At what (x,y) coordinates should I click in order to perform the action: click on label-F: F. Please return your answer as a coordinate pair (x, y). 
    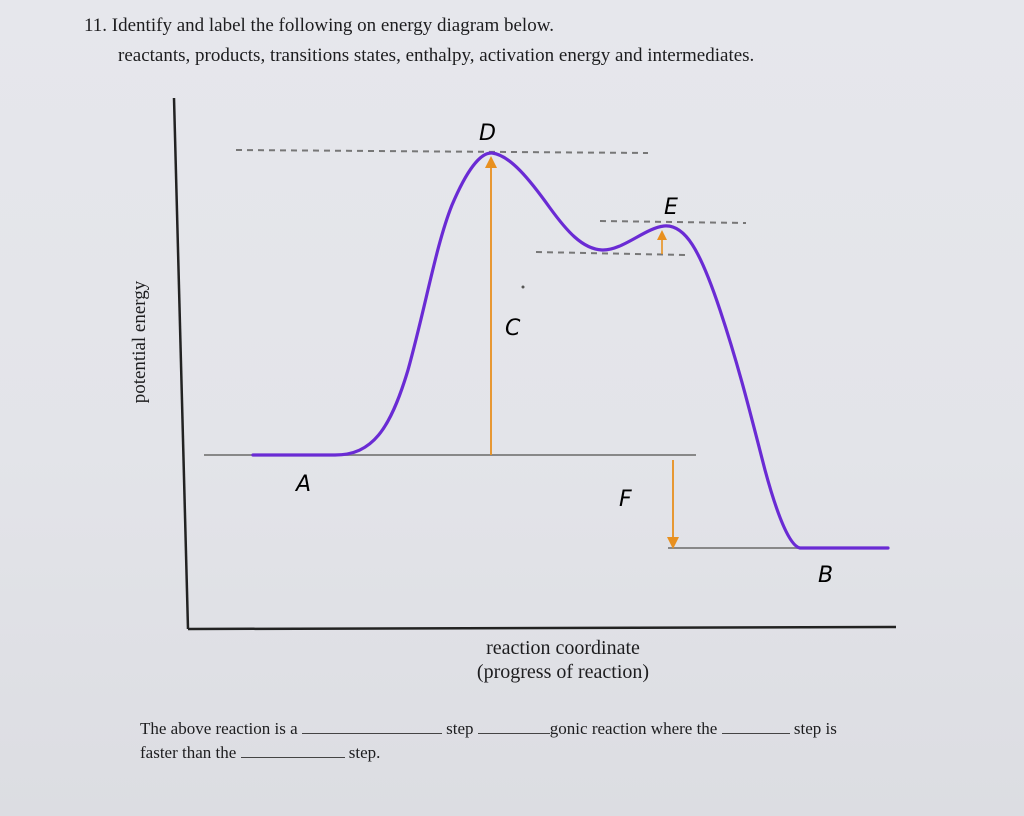
    Looking at the image, I should click on (625, 499).